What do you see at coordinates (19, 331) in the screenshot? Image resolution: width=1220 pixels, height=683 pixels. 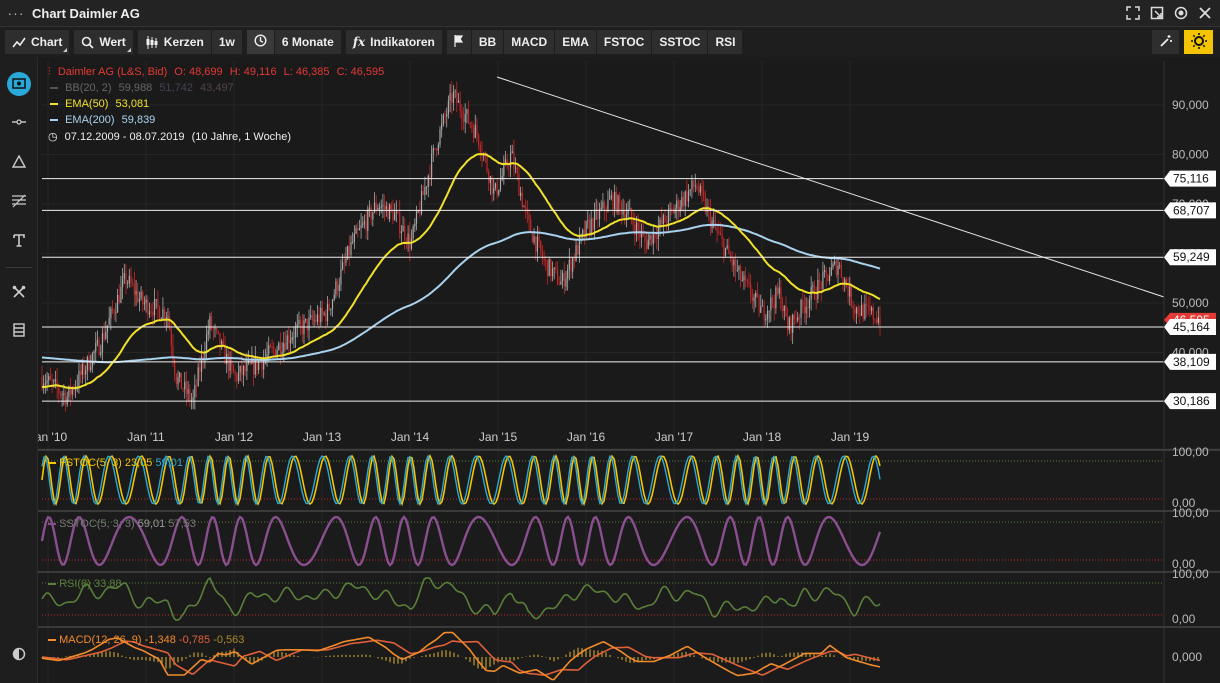 I see `sidebar-template-tool` at bounding box center [19, 331].